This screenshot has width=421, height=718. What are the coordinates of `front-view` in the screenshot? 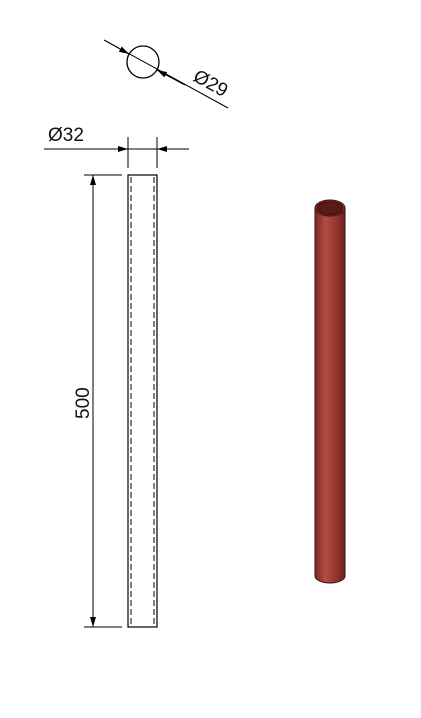 It's located at (142, 401).